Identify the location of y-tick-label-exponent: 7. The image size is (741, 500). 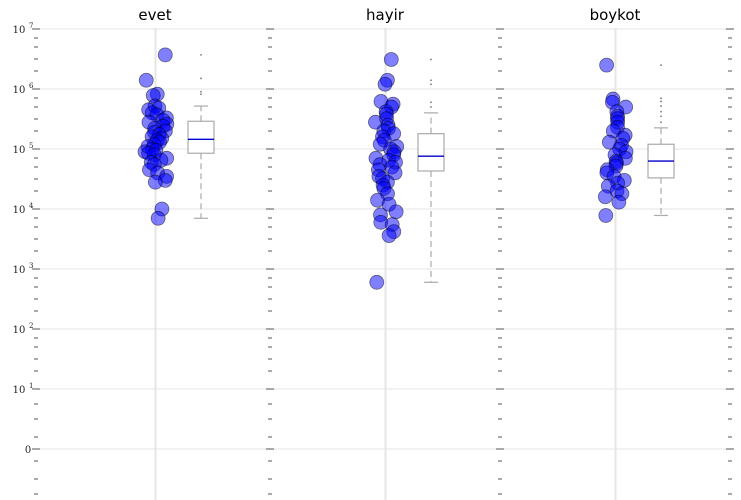
(31, 26).